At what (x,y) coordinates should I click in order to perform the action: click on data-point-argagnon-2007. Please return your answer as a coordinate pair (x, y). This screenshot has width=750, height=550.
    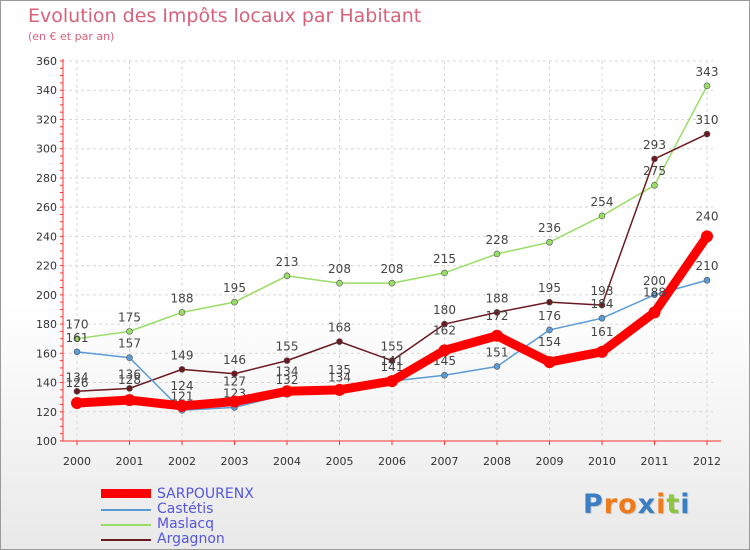
    Looking at the image, I should click on (444, 324).